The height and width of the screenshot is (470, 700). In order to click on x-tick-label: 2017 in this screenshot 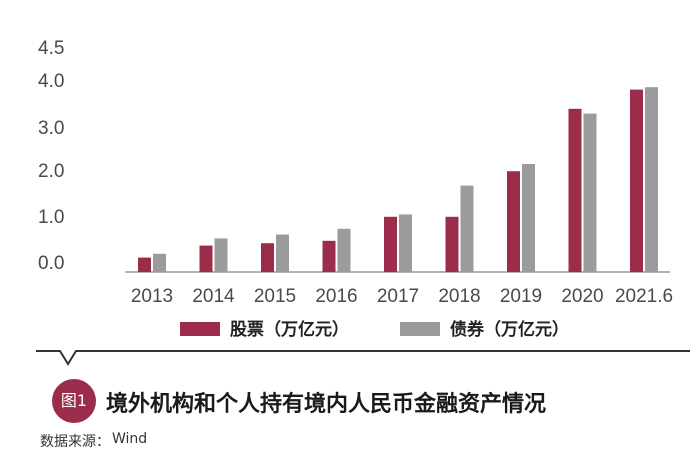, I will do `click(398, 296)`.